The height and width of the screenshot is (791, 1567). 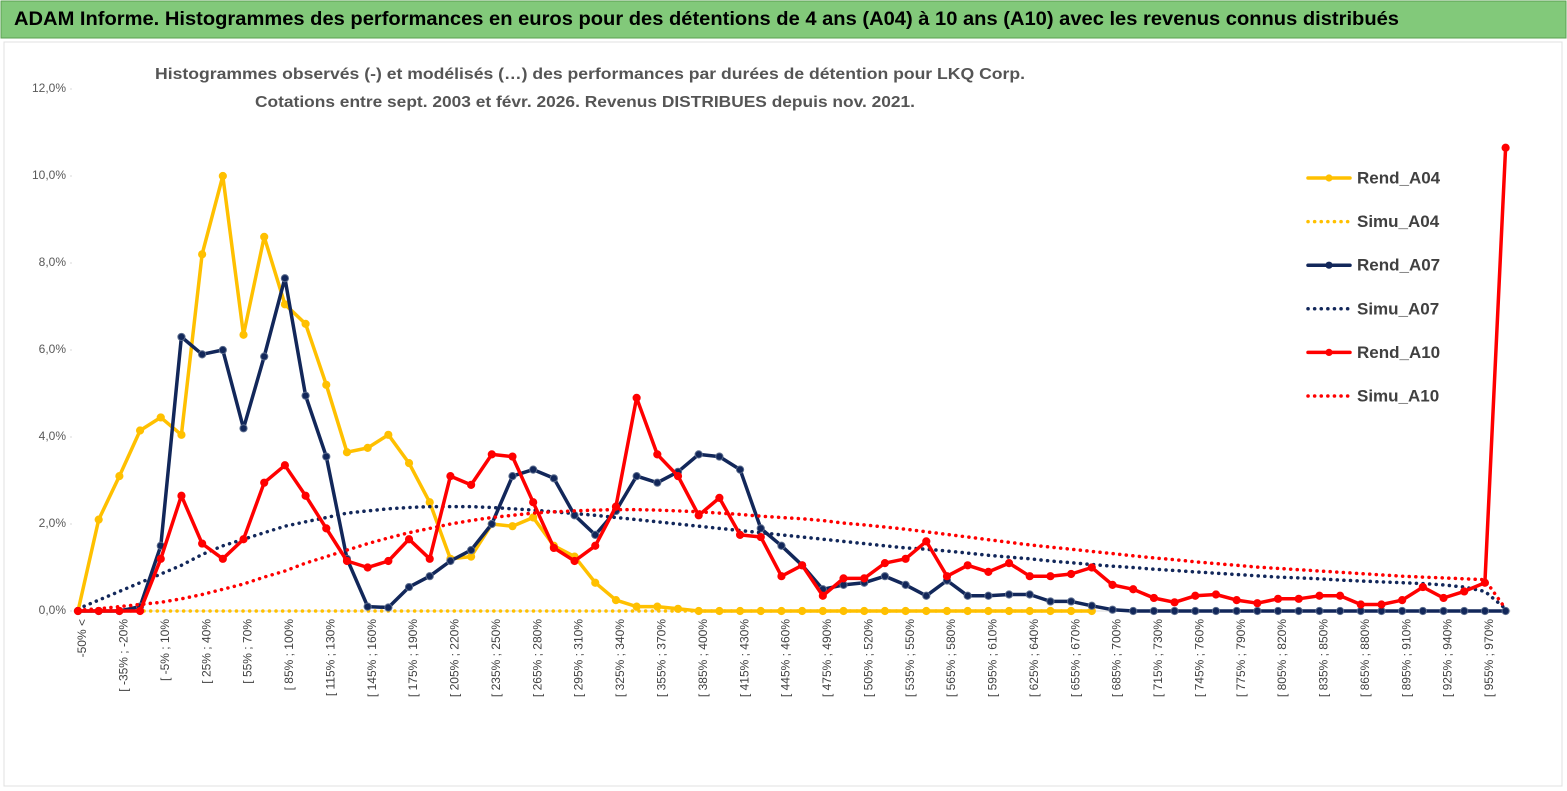 What do you see at coordinates (827, 658) in the screenshot?
I see `x-tick-label: [ 475% ; 490%` at bounding box center [827, 658].